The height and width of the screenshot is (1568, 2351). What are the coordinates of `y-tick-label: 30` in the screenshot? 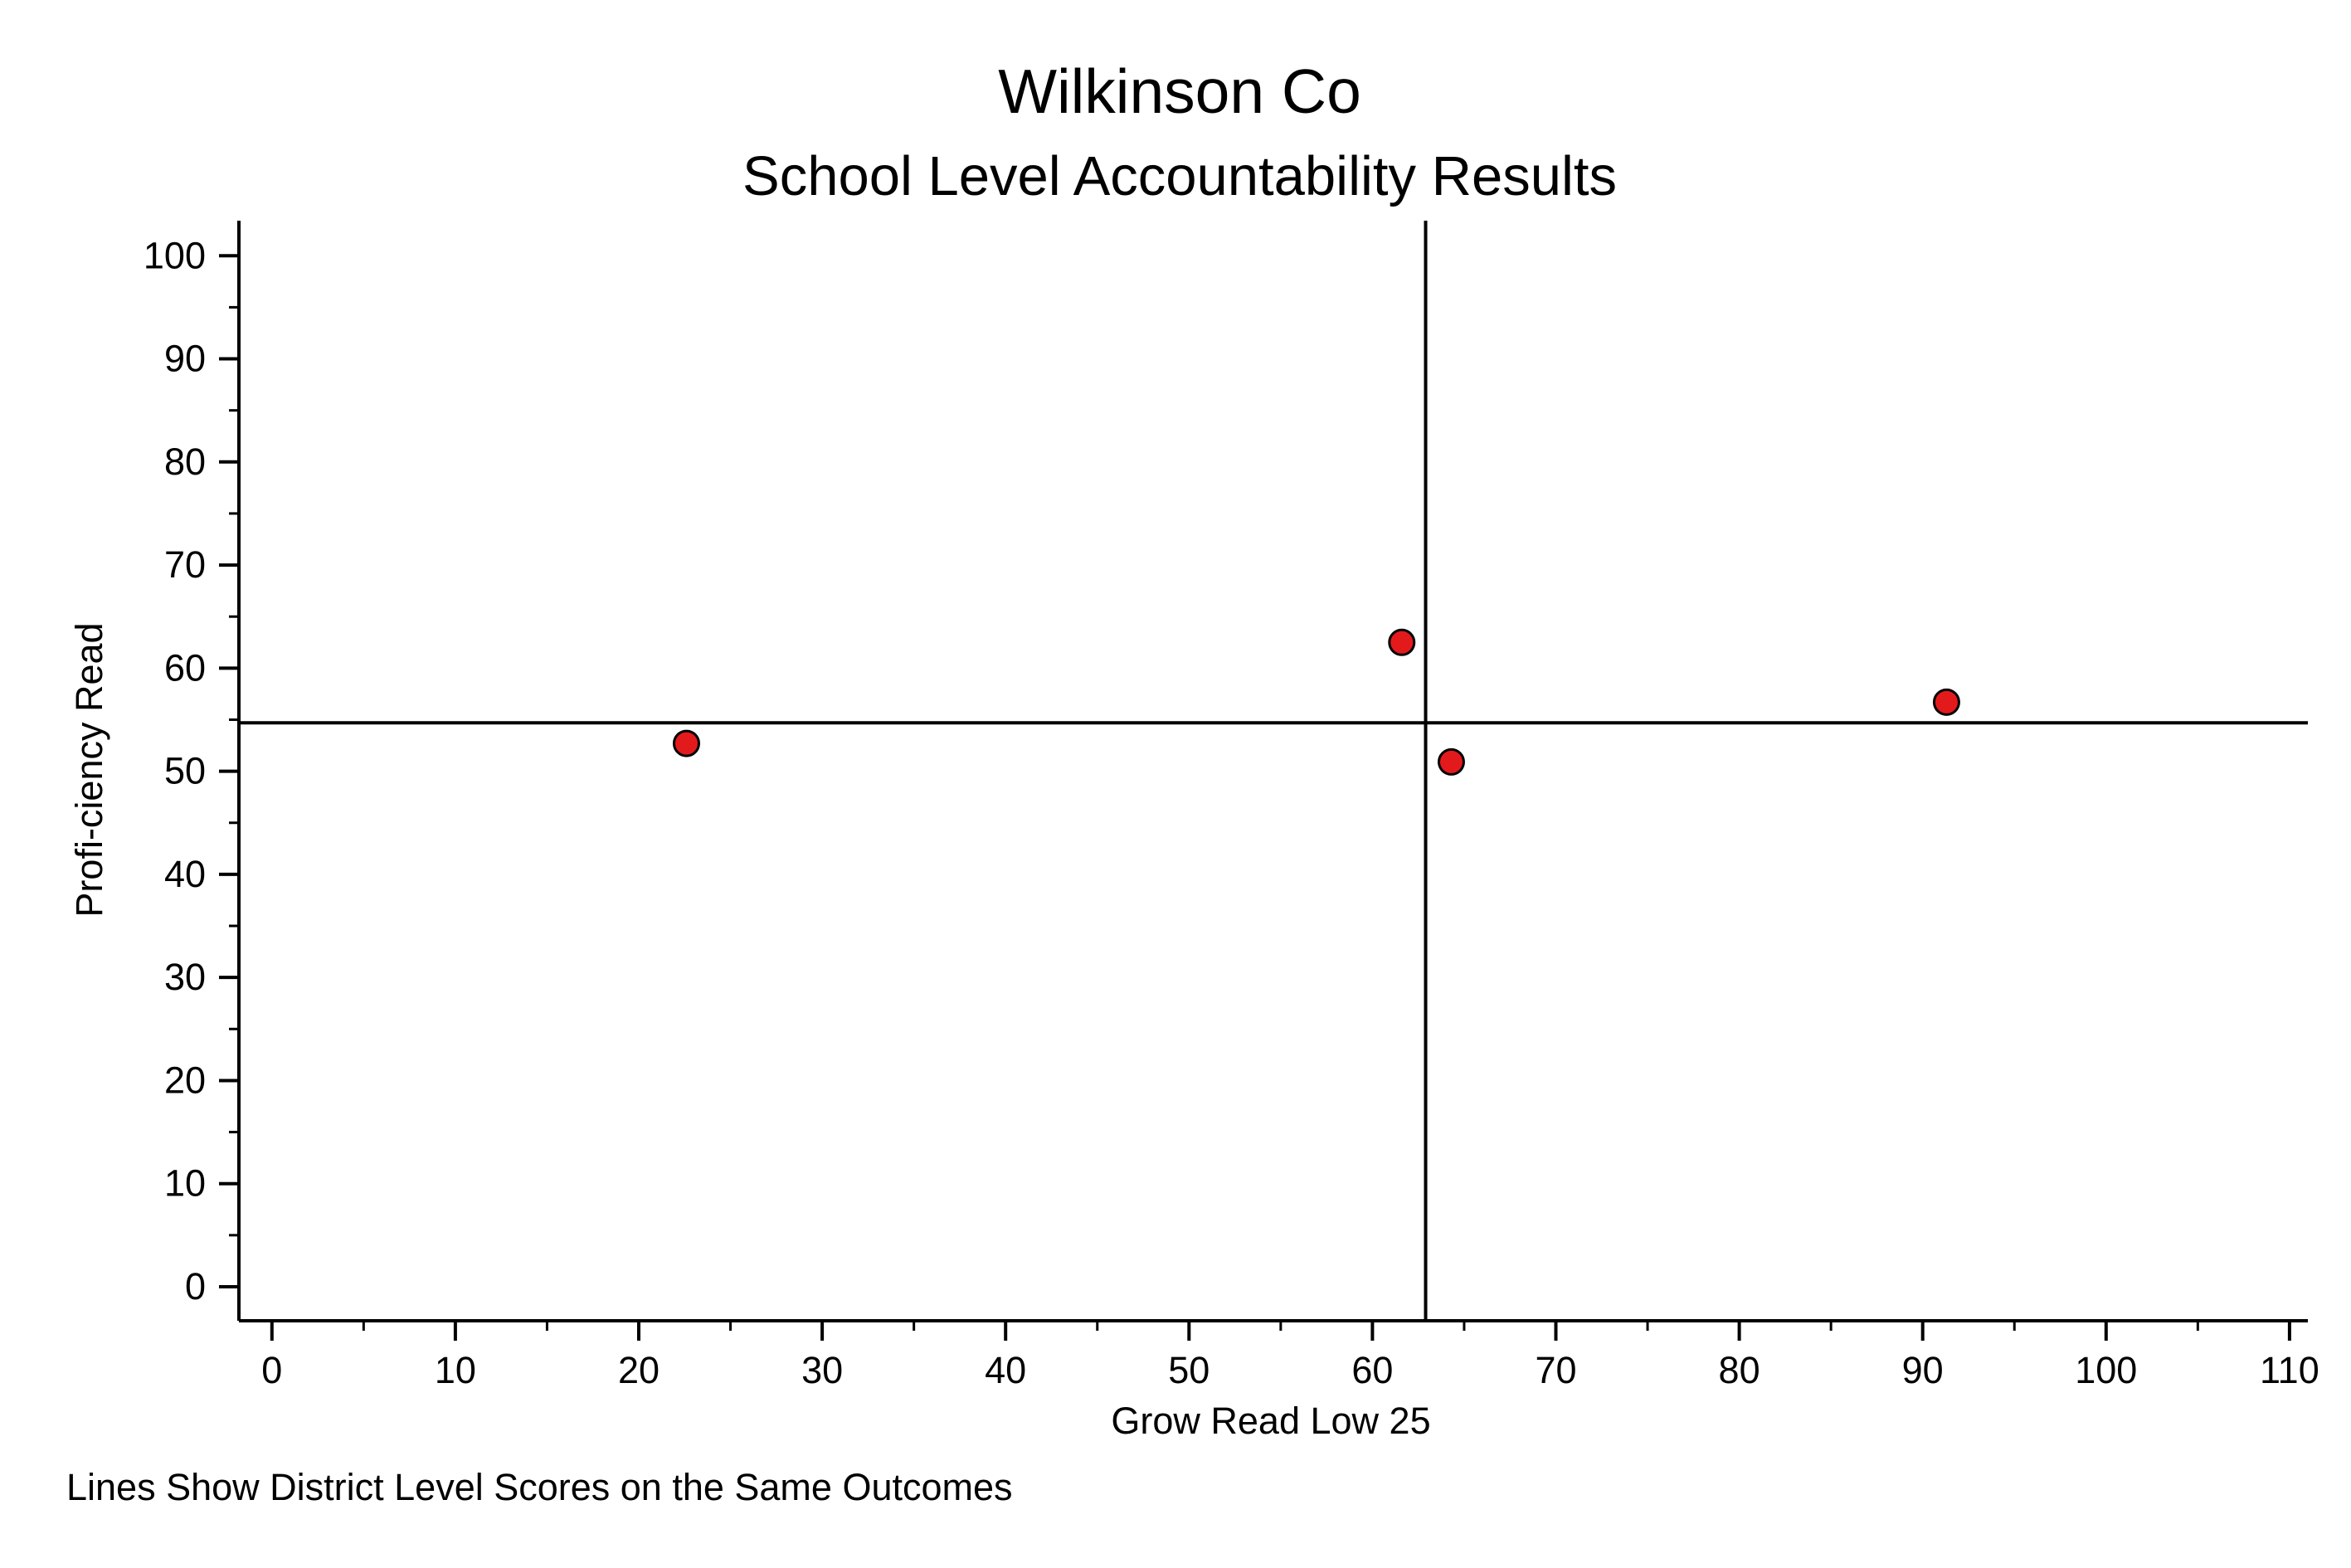 It's located at (185, 977).